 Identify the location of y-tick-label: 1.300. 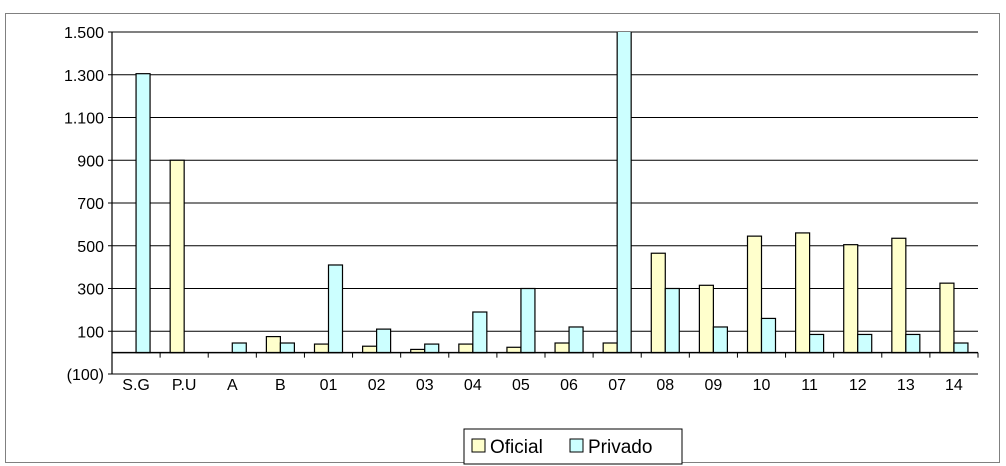
(84, 76).